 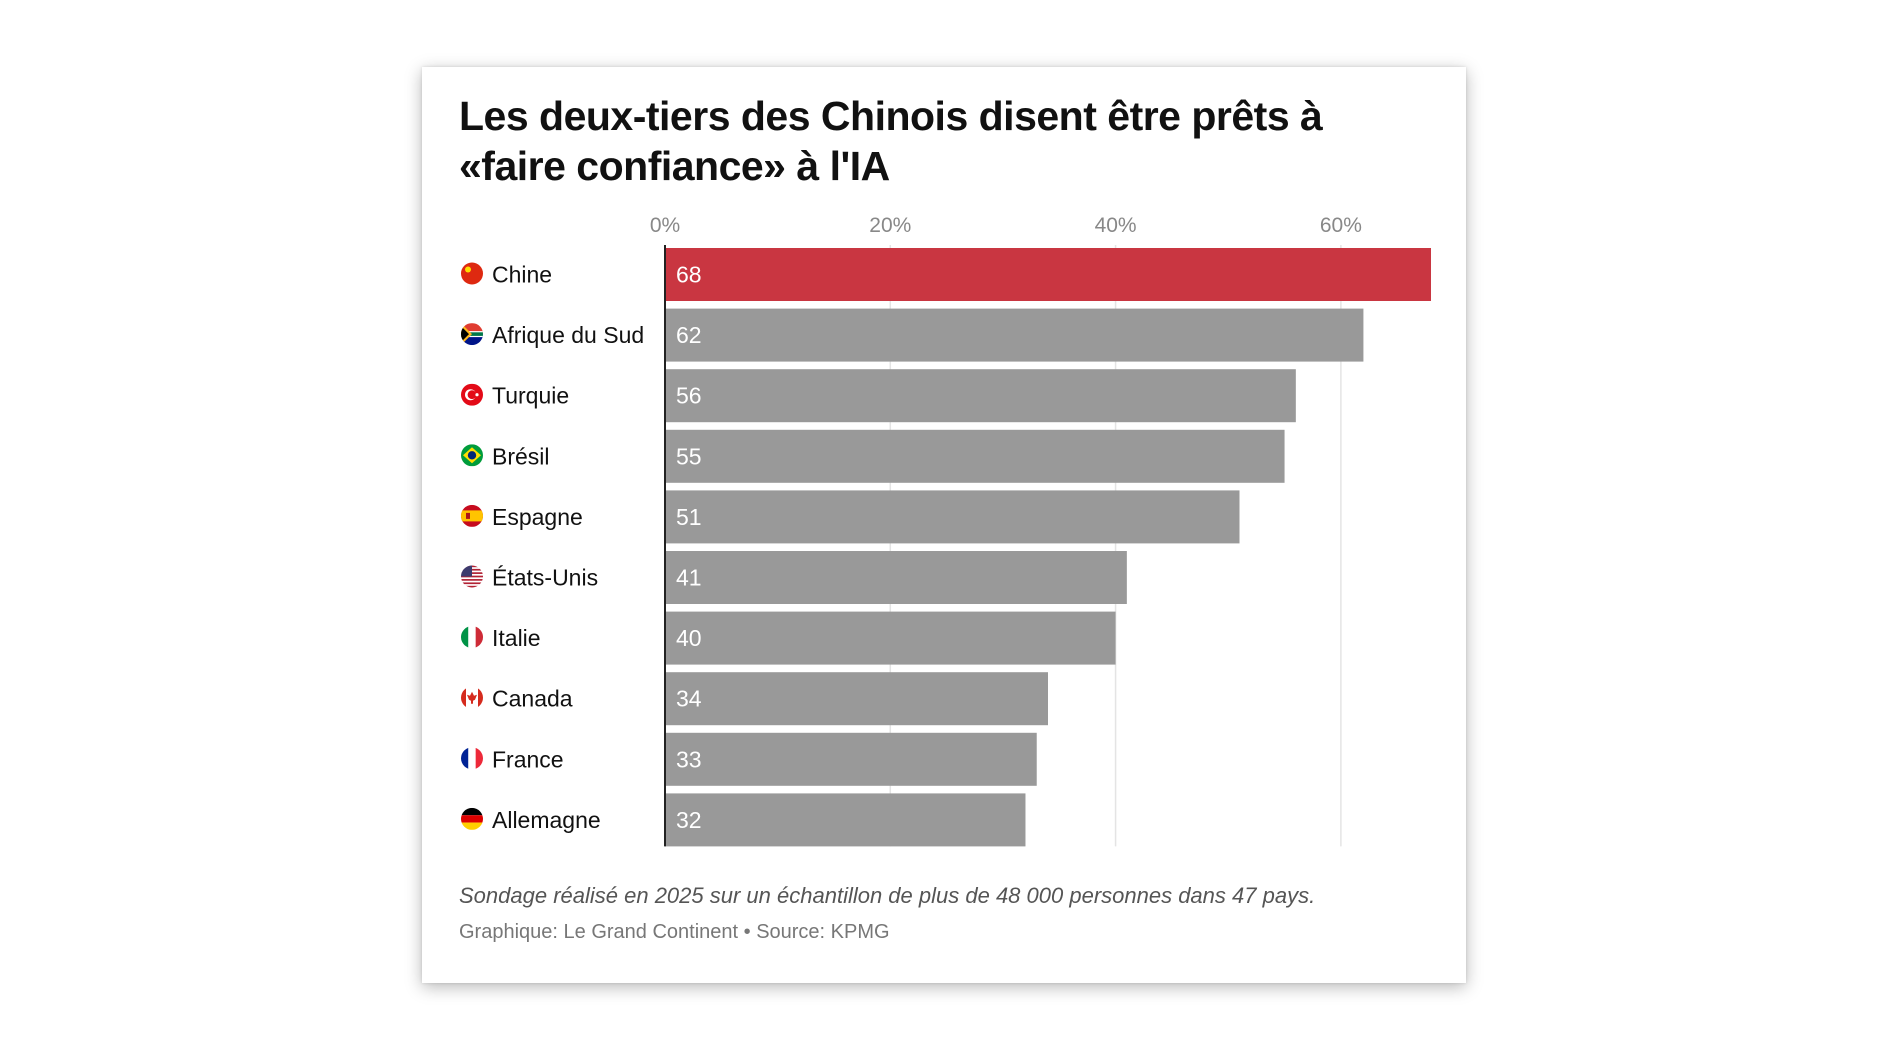 I want to click on category-label: Allemagne, so click(x=546, y=820).